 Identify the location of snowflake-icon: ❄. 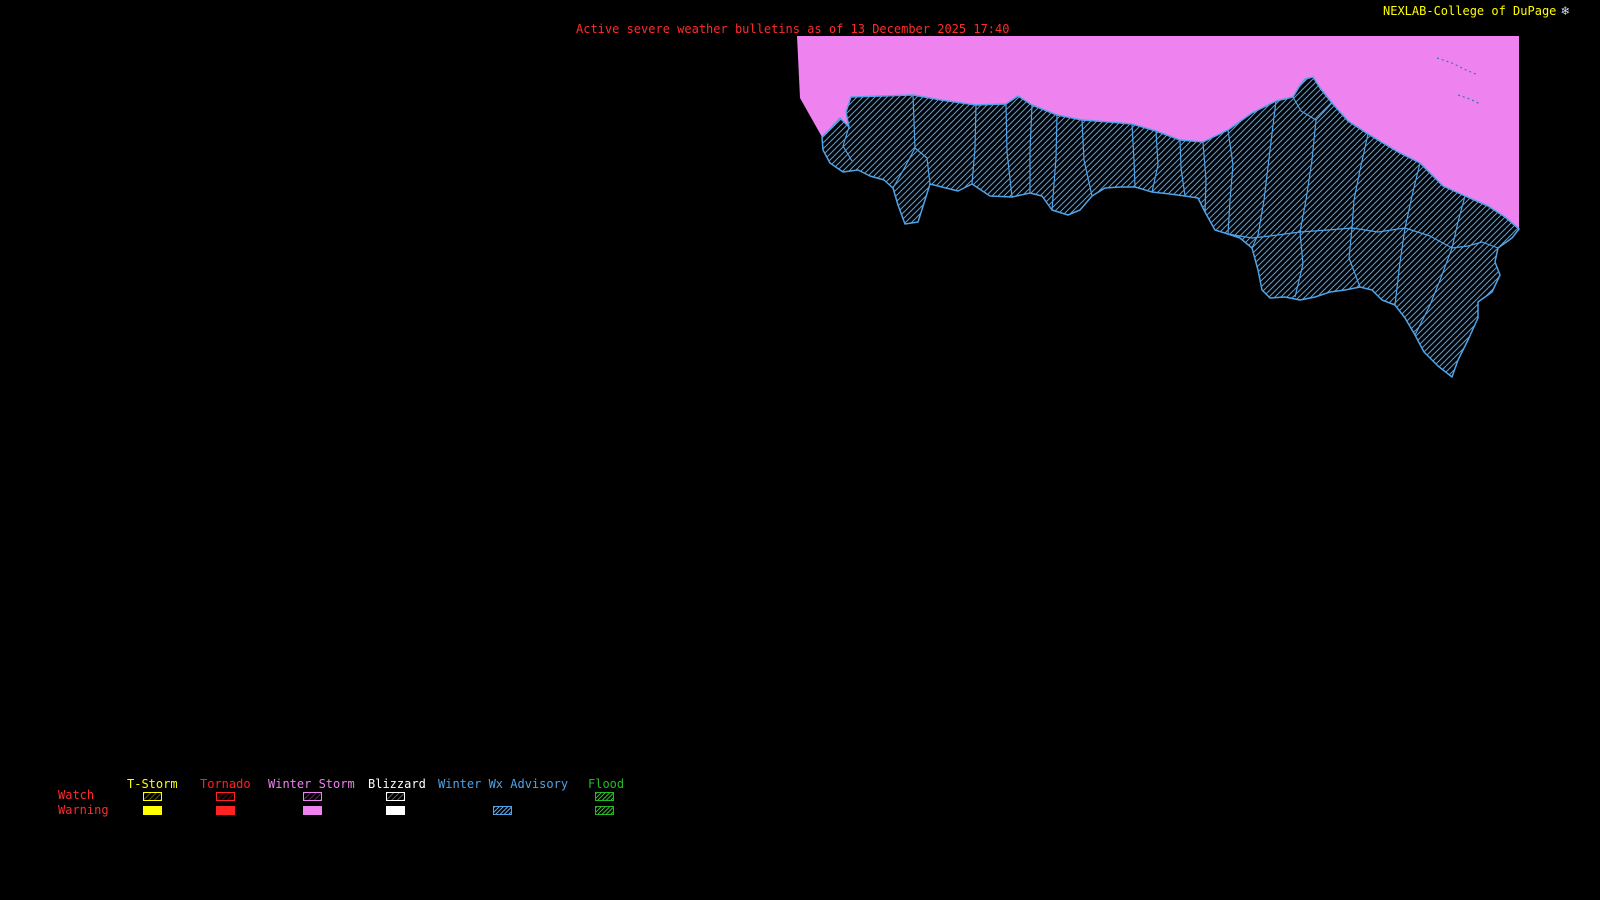
(1565, 11).